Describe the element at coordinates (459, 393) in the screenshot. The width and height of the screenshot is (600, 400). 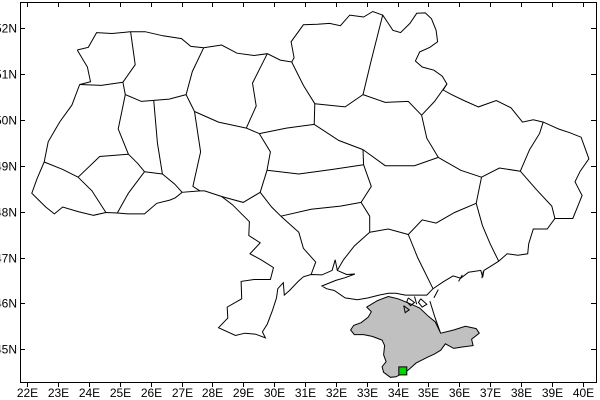
I see `x-tick-label: 36E` at that location.